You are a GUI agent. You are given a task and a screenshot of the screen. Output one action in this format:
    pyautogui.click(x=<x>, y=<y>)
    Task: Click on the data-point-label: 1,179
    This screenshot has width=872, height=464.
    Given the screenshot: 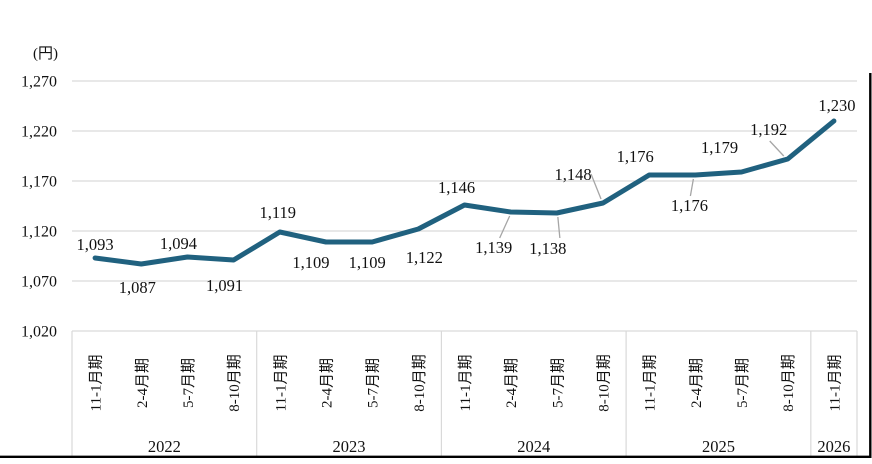 What is the action you would take?
    pyautogui.click(x=719, y=147)
    